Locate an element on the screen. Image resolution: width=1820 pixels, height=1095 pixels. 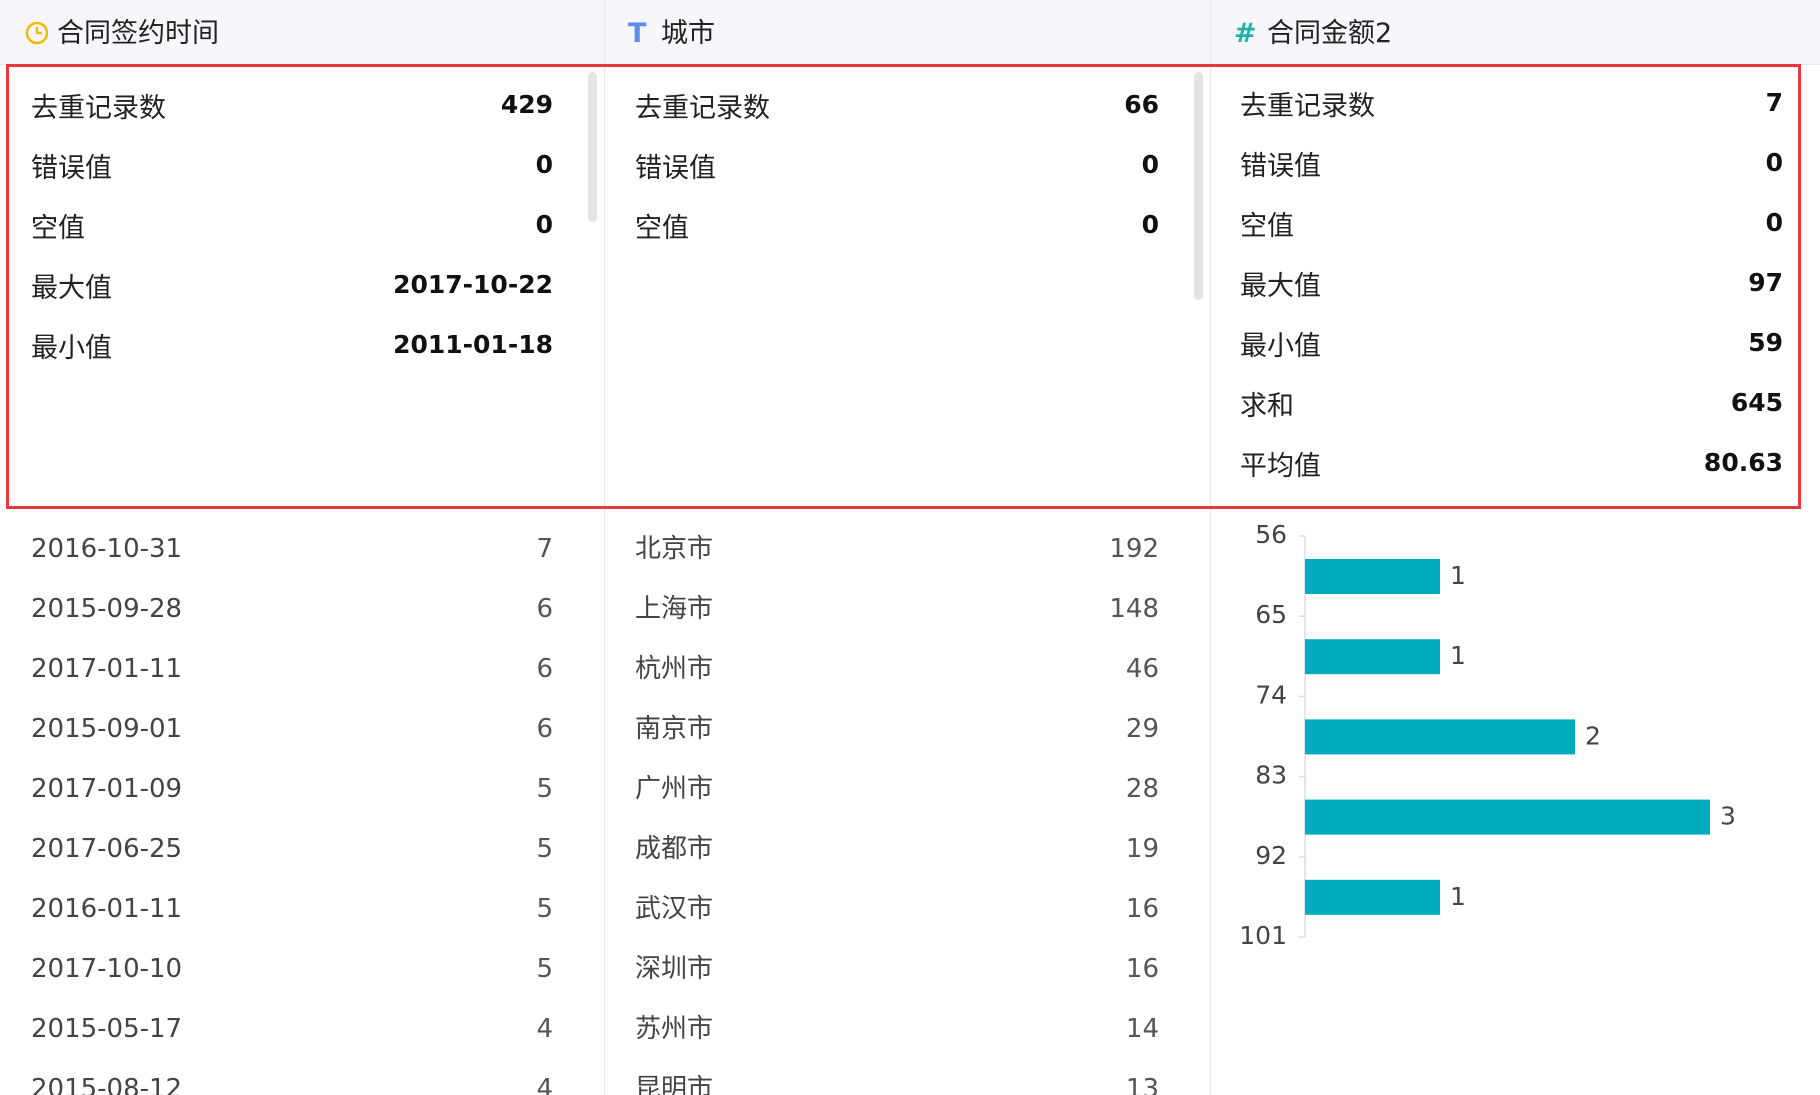
value-label: 广州市 is located at coordinates (674, 789).